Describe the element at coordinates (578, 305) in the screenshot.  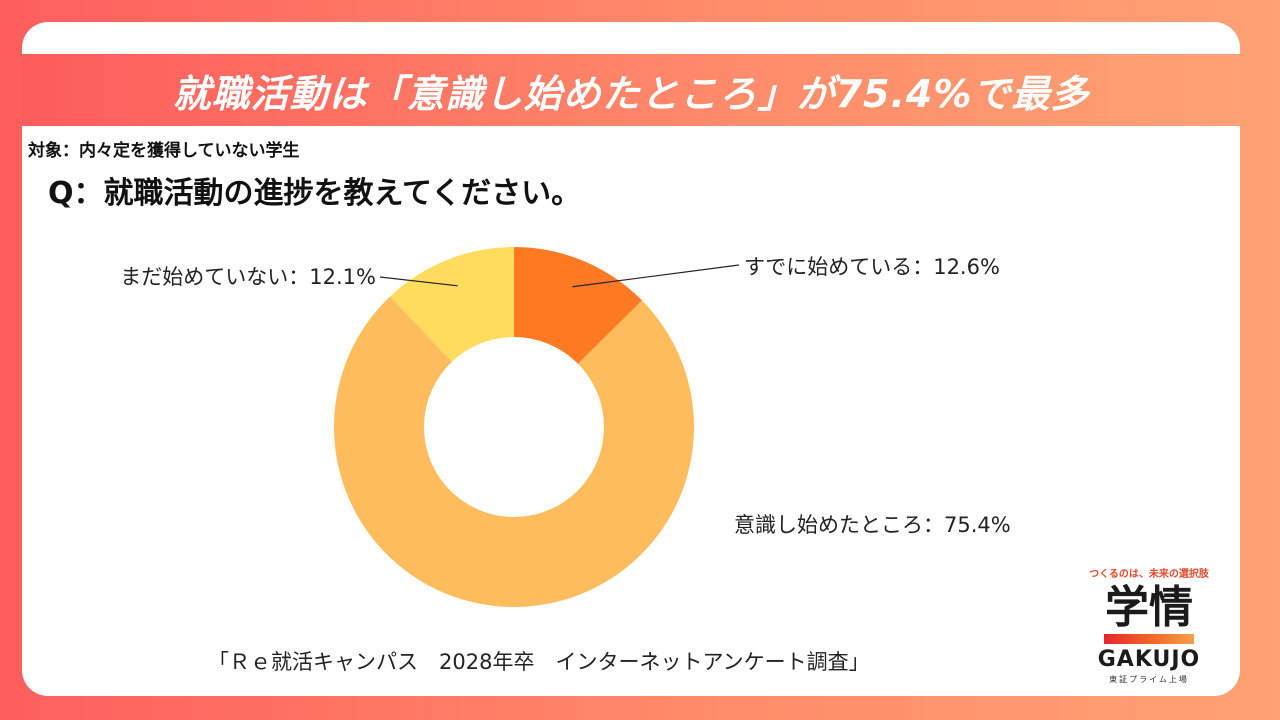
I see `slice-already-started` at that location.